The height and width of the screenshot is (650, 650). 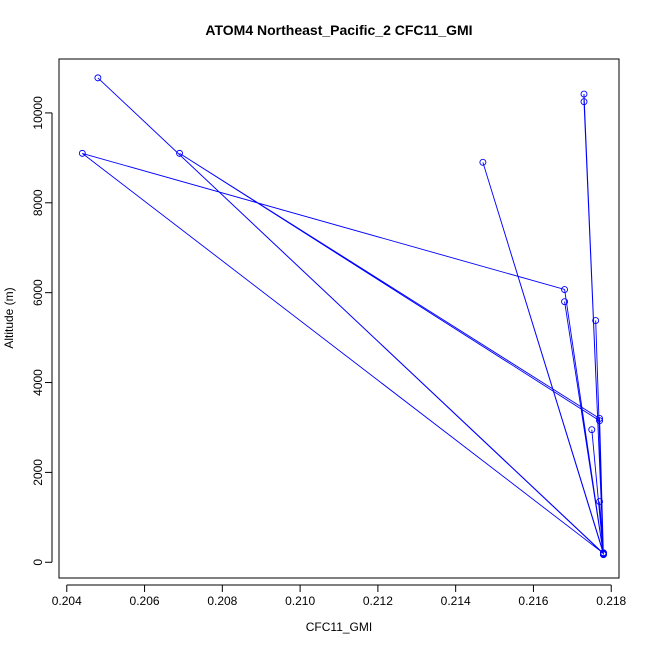 What do you see at coordinates (339, 596) in the screenshot?
I see `x-axis: 0.204 0.206 0.208 0.210 0.212 0.214 0.216 0.218` at bounding box center [339, 596].